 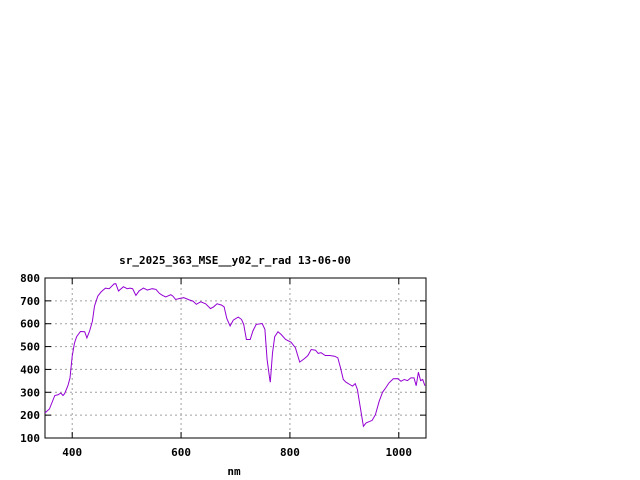 I want to click on y-tick-label: 500, so click(x=30, y=347).